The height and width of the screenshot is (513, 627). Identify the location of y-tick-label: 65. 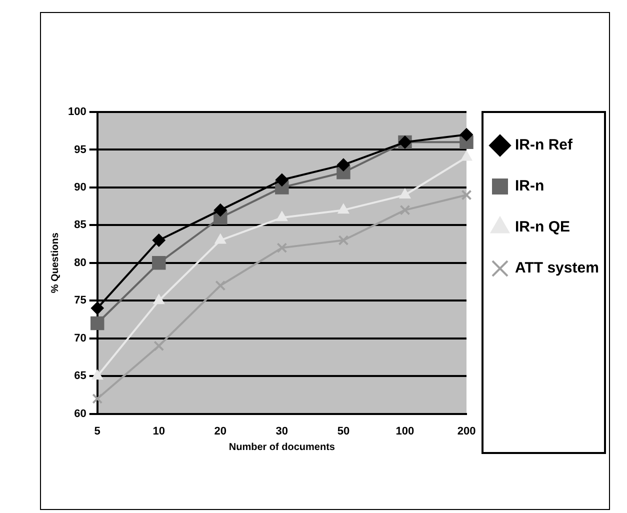
(80, 376).